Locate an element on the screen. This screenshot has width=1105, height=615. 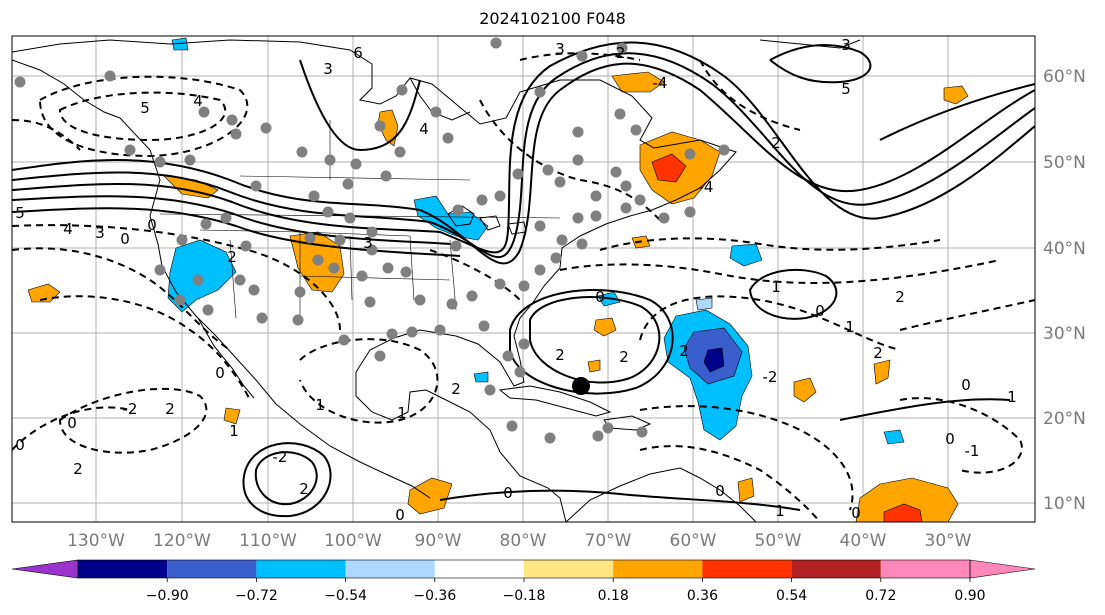
lon-tick-label: 50°W is located at coordinates (778, 541).